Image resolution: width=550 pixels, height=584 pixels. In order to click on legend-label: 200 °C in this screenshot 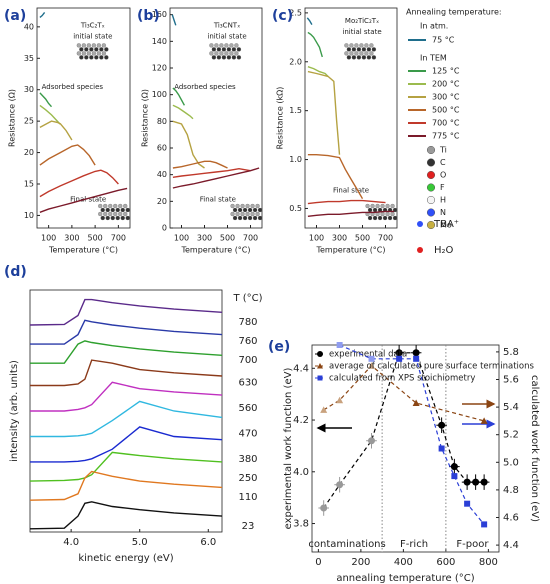, I will do `click(446, 84)`.